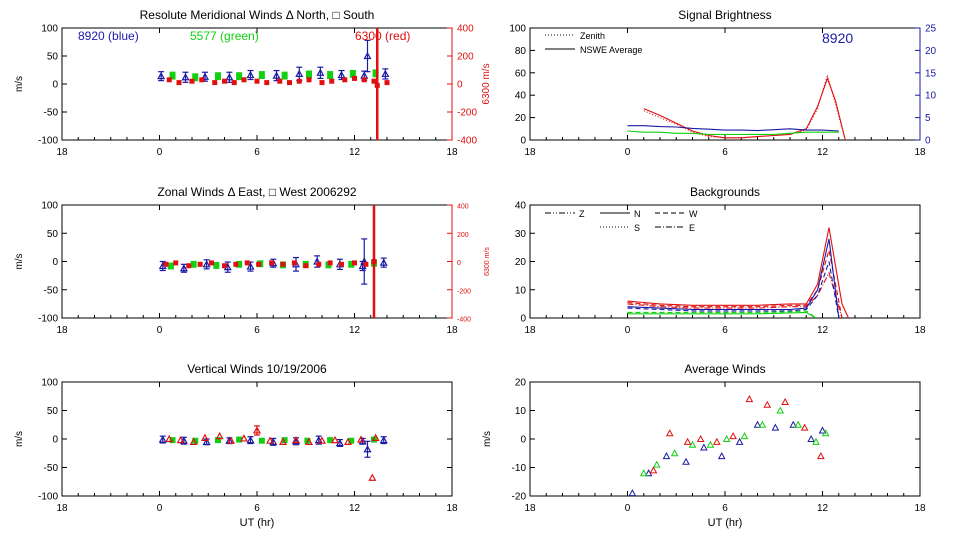  Describe the element at coordinates (487, 261) in the screenshot. I see `y-right-axis-label: 6300 m/s` at that location.